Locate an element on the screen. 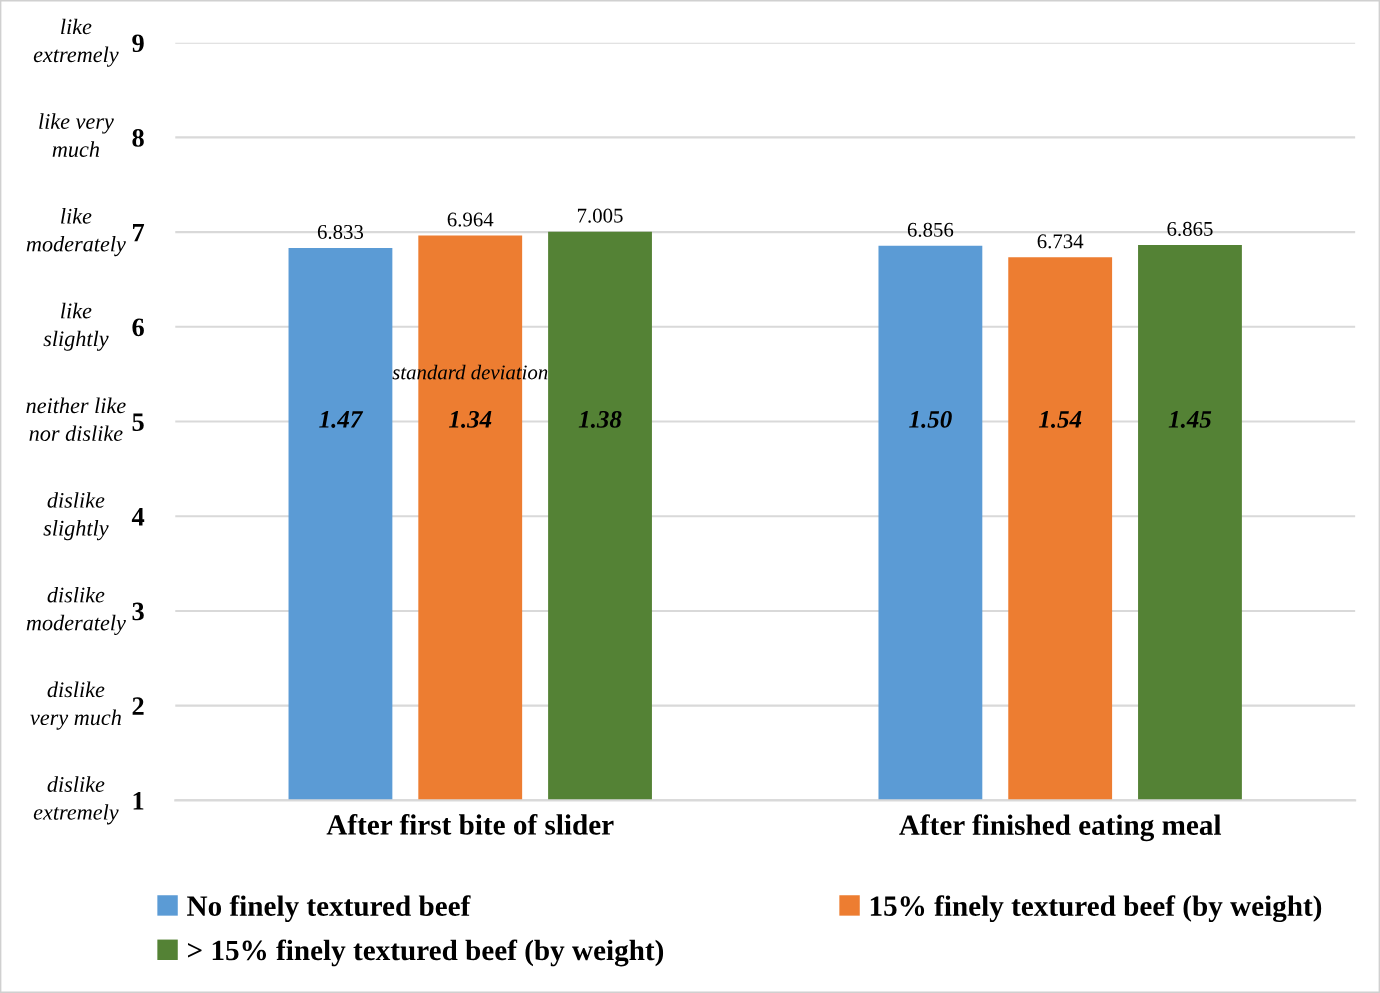  text: like very much is located at coordinates (76, 135).